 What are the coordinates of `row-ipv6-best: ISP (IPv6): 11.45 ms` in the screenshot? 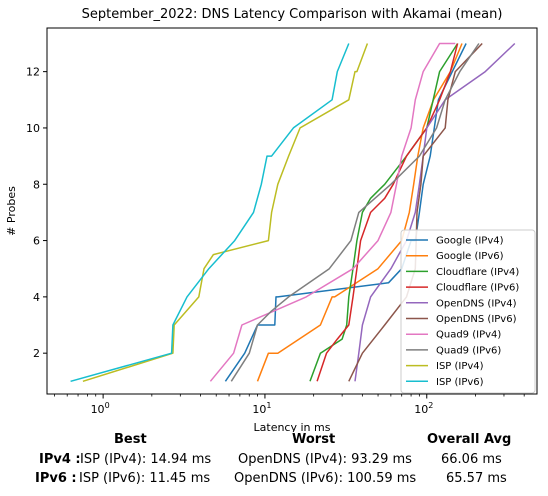 It's located at (145, 478).